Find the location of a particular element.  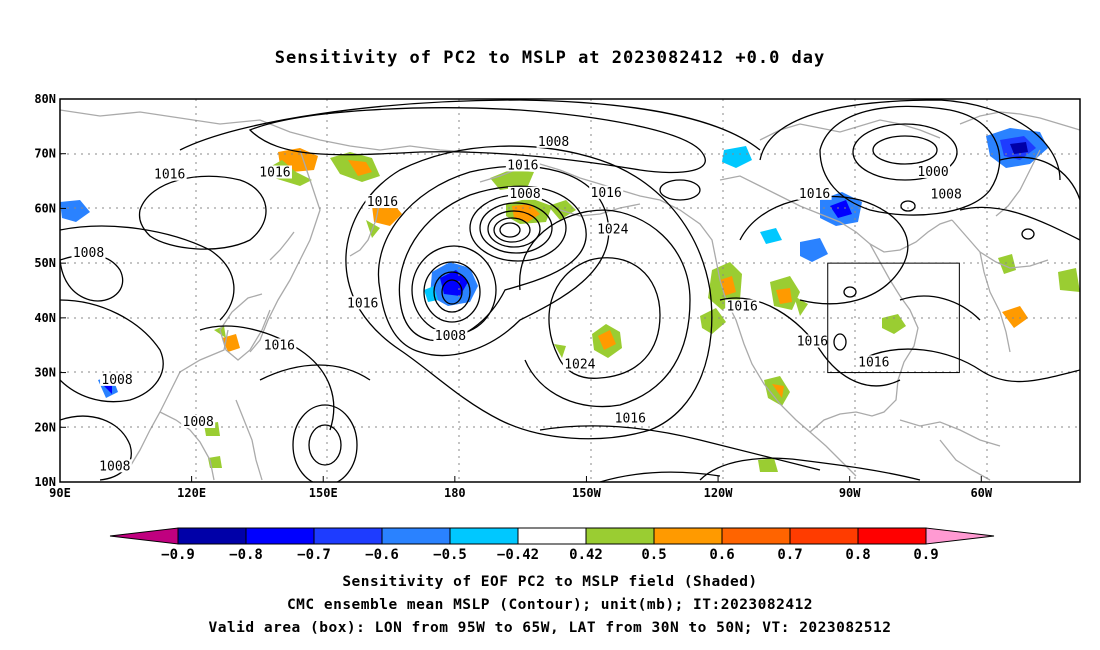

colorbar-label: 0.7 is located at coordinates (789, 555).